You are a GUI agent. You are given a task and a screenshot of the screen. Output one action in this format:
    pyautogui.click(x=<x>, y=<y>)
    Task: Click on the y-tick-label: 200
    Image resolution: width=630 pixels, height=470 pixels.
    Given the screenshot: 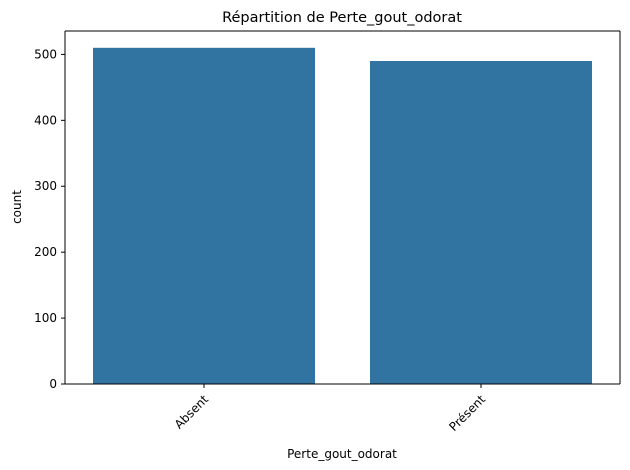 What is the action you would take?
    pyautogui.click(x=45, y=252)
    